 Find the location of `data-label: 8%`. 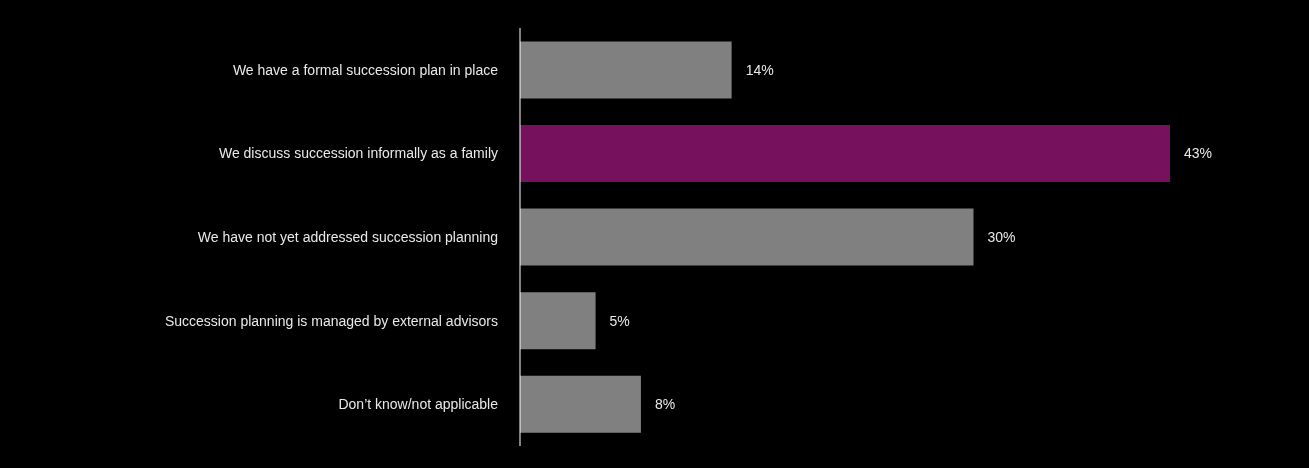

data-label: 8% is located at coordinates (665, 404).